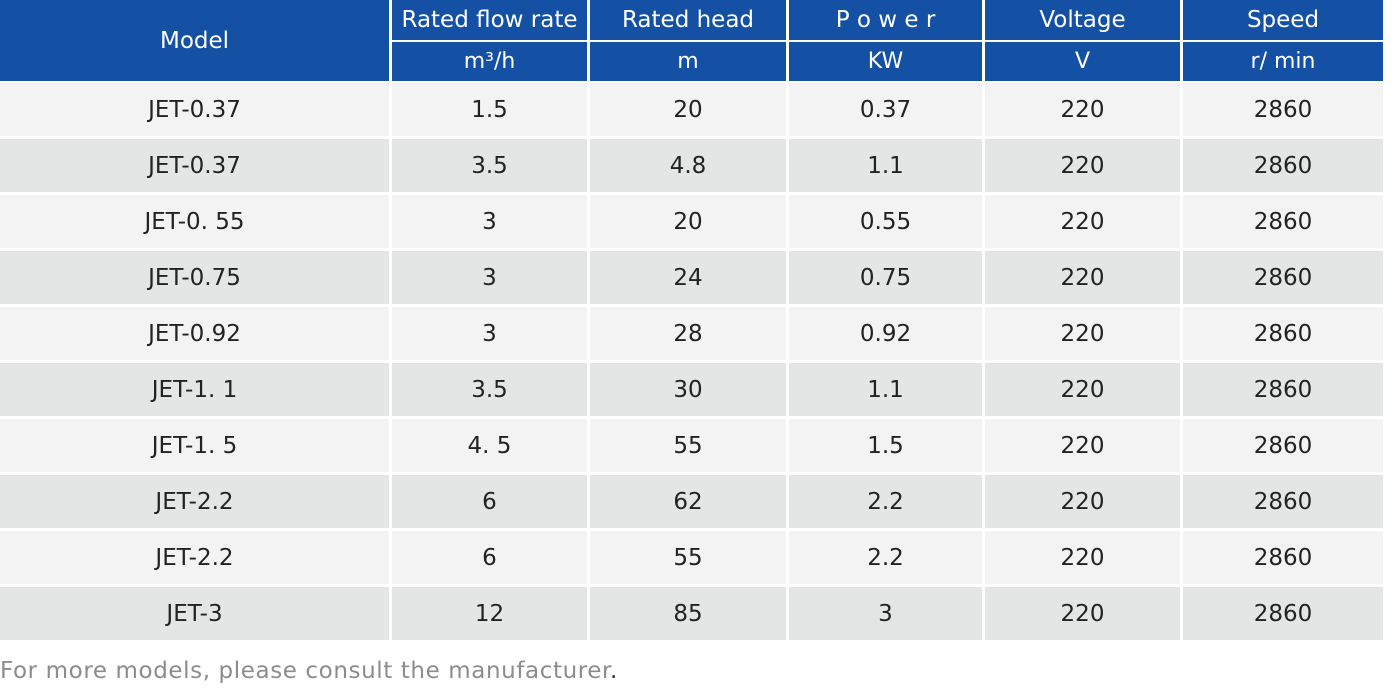 This screenshot has height=691, width=1400. What do you see at coordinates (196, 391) in the screenshot?
I see `cell-model: JET-1. 1` at bounding box center [196, 391].